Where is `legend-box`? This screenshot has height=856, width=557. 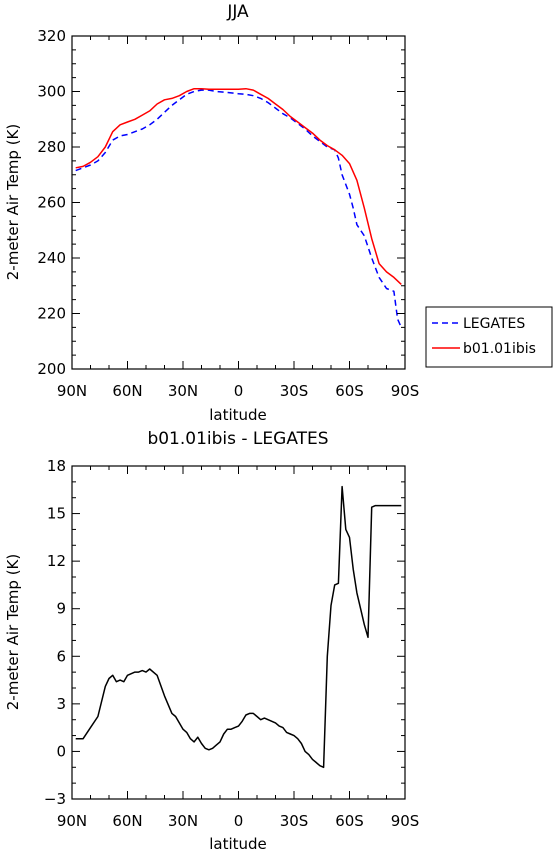
legend-box is located at coordinates (489, 337).